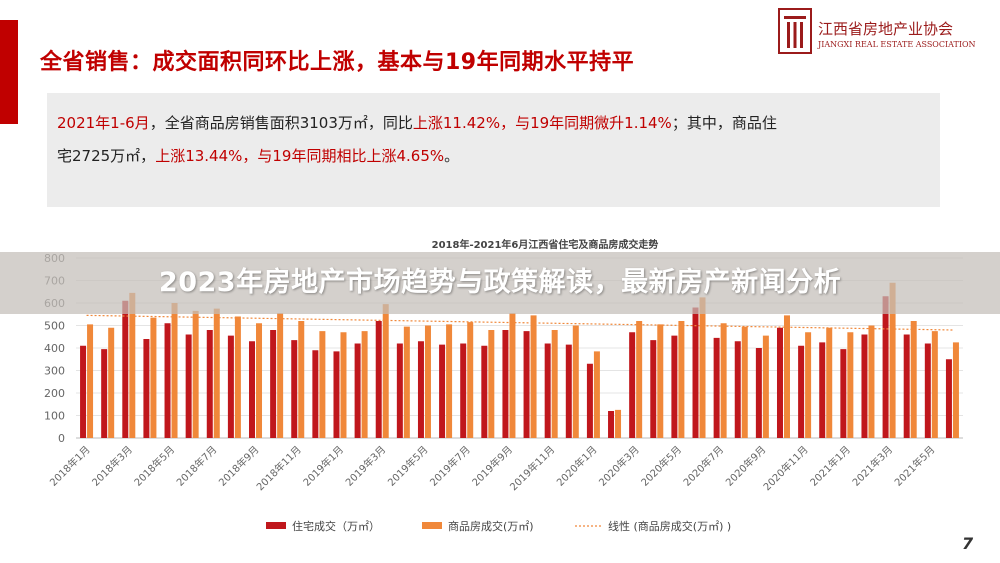 This screenshot has height=563, width=1000. Describe the element at coordinates (542, 123) in the screenshot. I see `summary-growth: 上涨11.42%，与19年同期微升1.14%` at that location.